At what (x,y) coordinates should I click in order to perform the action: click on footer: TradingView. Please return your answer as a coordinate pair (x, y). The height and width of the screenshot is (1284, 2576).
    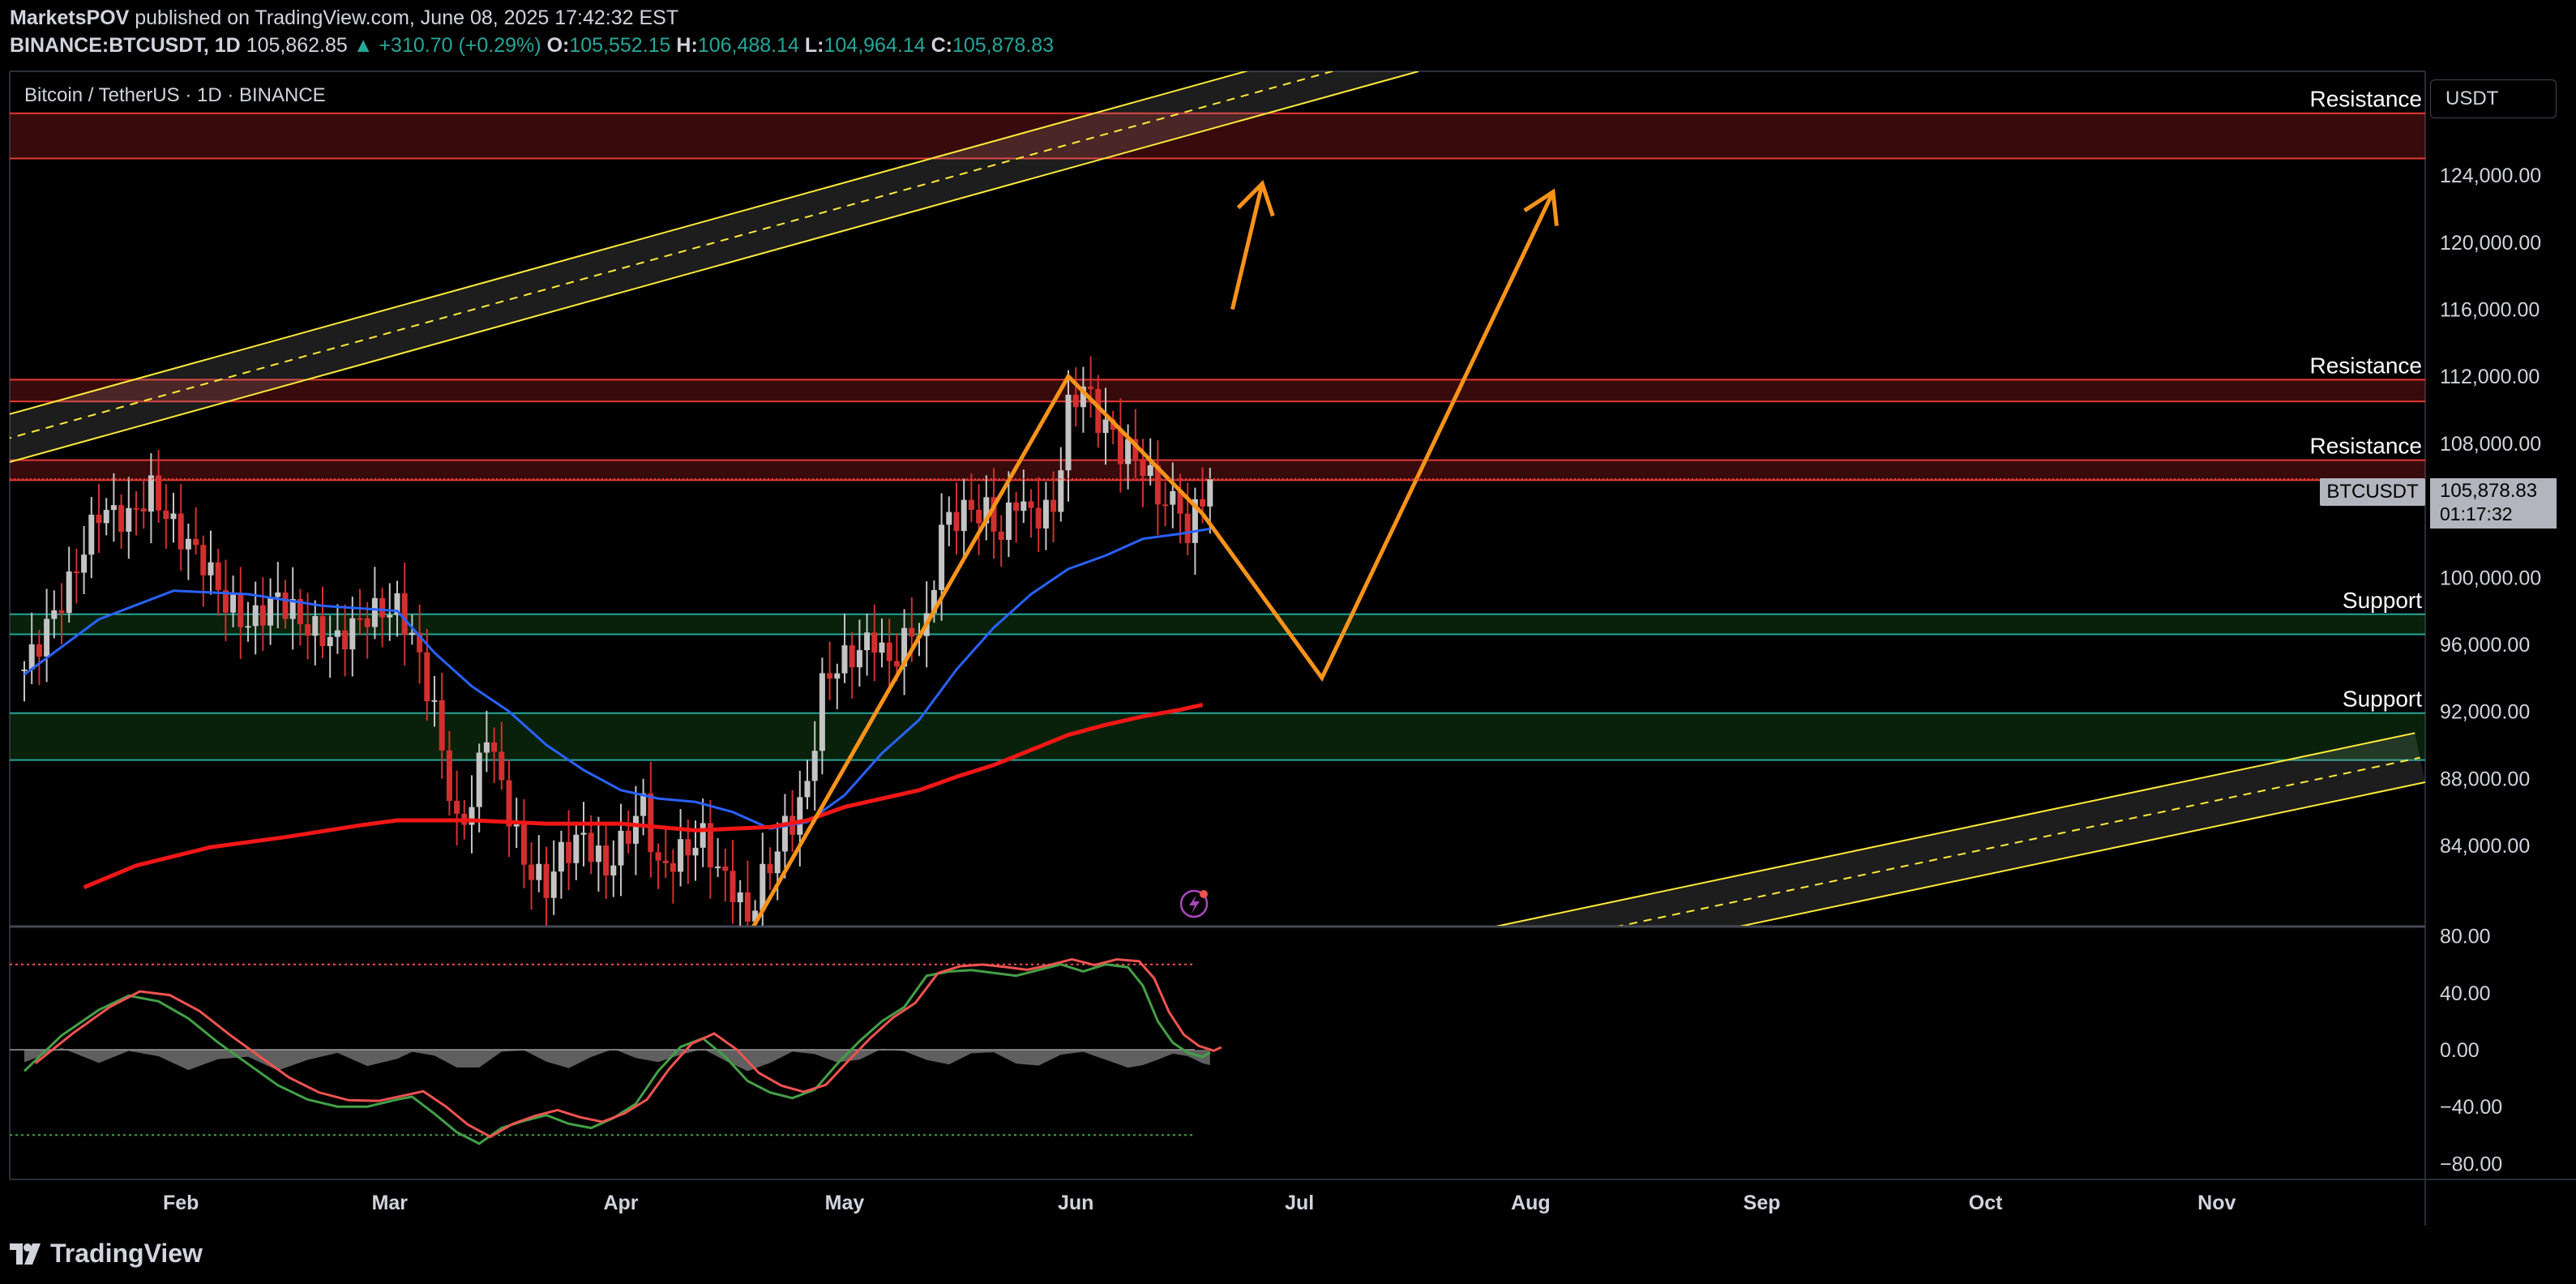
    Looking at the image, I should click on (1288, 1255).